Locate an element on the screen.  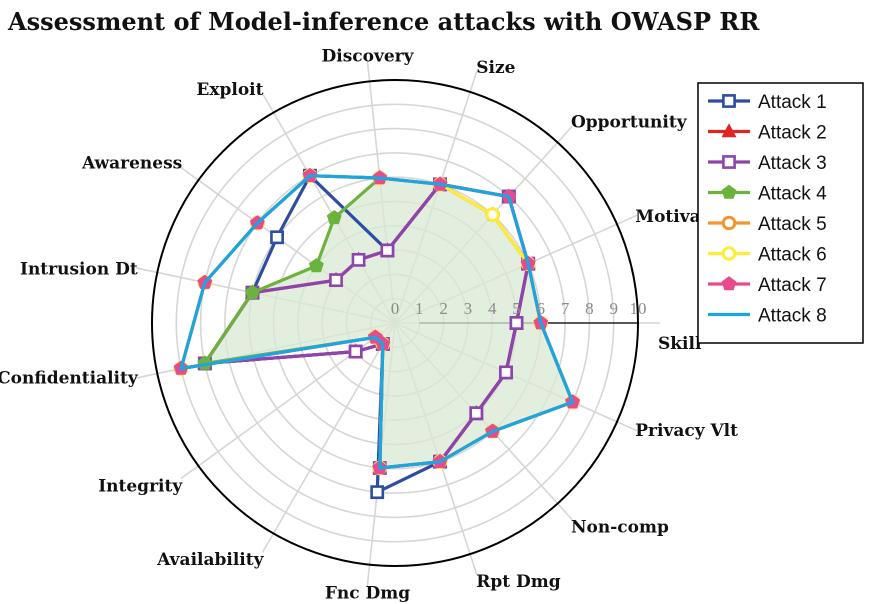
point-attack-4-awareness is located at coordinates (316, 265).